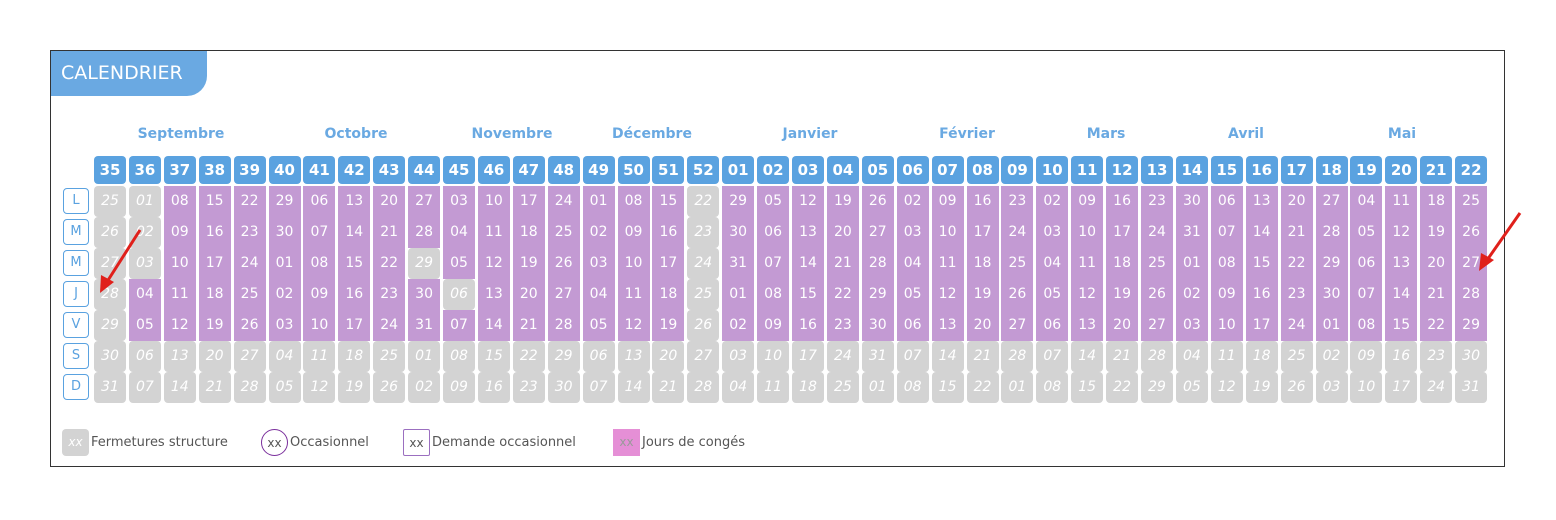 The width and height of the screenshot is (1556, 520). Describe the element at coordinates (877, 263) in the screenshot. I see `day-cell: 28` at that location.